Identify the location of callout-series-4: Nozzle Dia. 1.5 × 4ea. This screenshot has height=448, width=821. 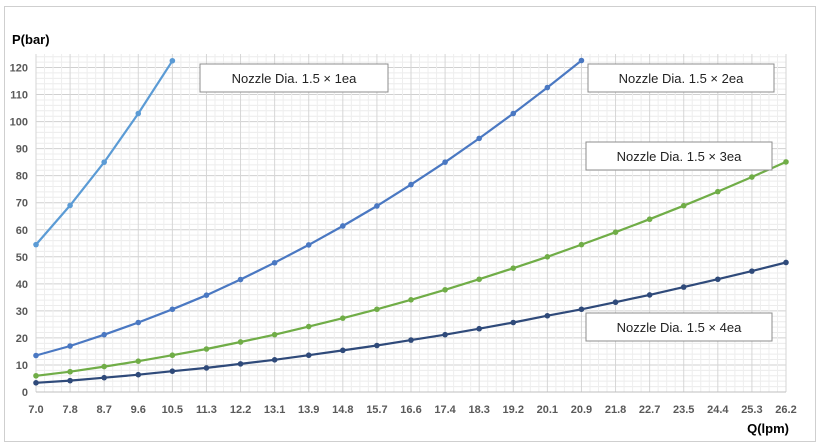
(679, 327).